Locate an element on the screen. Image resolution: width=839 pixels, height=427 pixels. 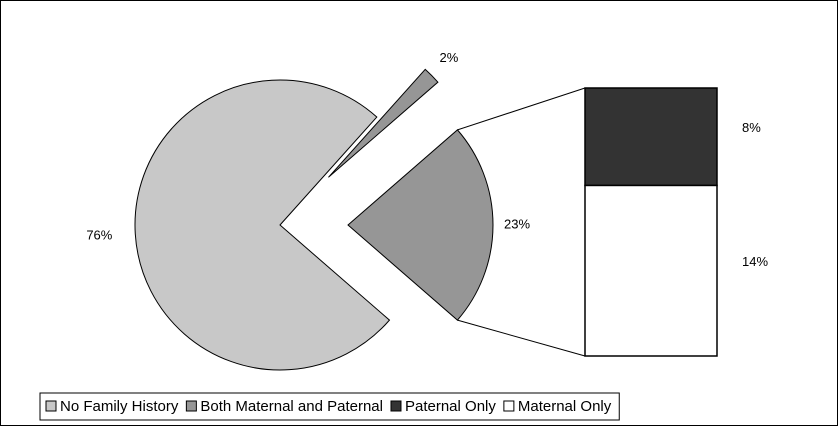
legend-label: No Family History is located at coordinates (119, 406).